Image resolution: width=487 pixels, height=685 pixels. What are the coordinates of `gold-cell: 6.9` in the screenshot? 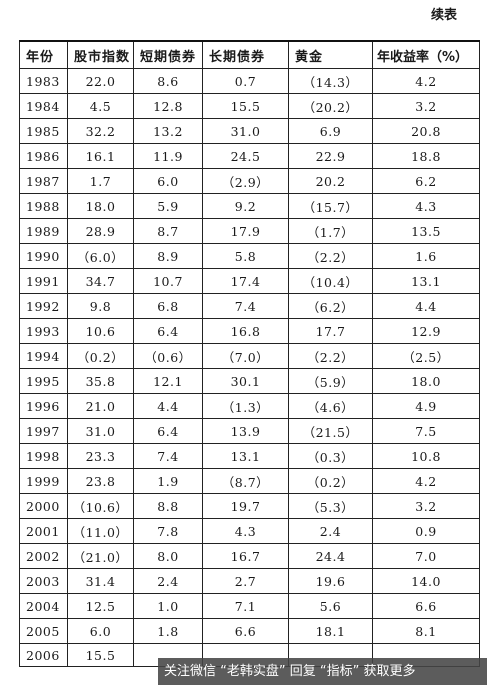 It's located at (330, 131).